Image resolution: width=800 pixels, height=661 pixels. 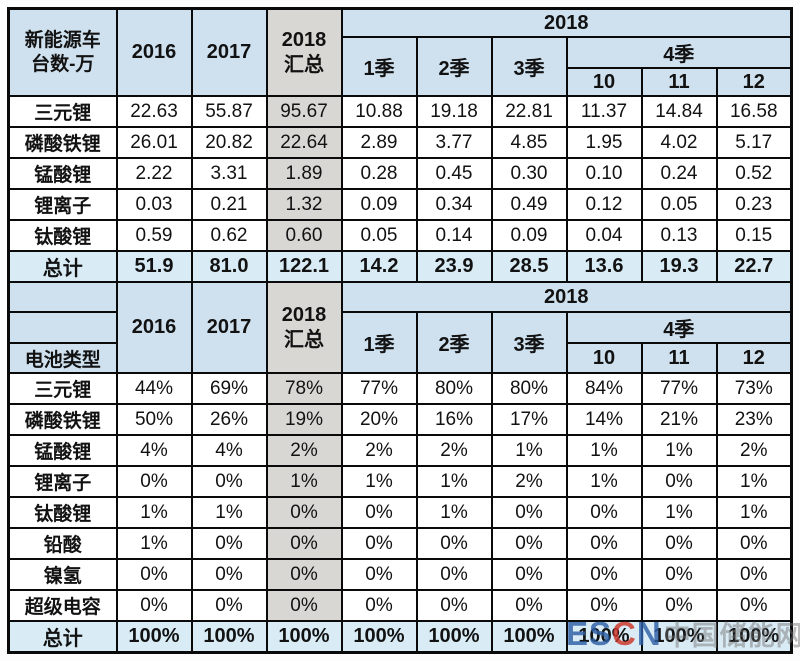 I want to click on data-cell: 51.9, so click(x=154, y=266).